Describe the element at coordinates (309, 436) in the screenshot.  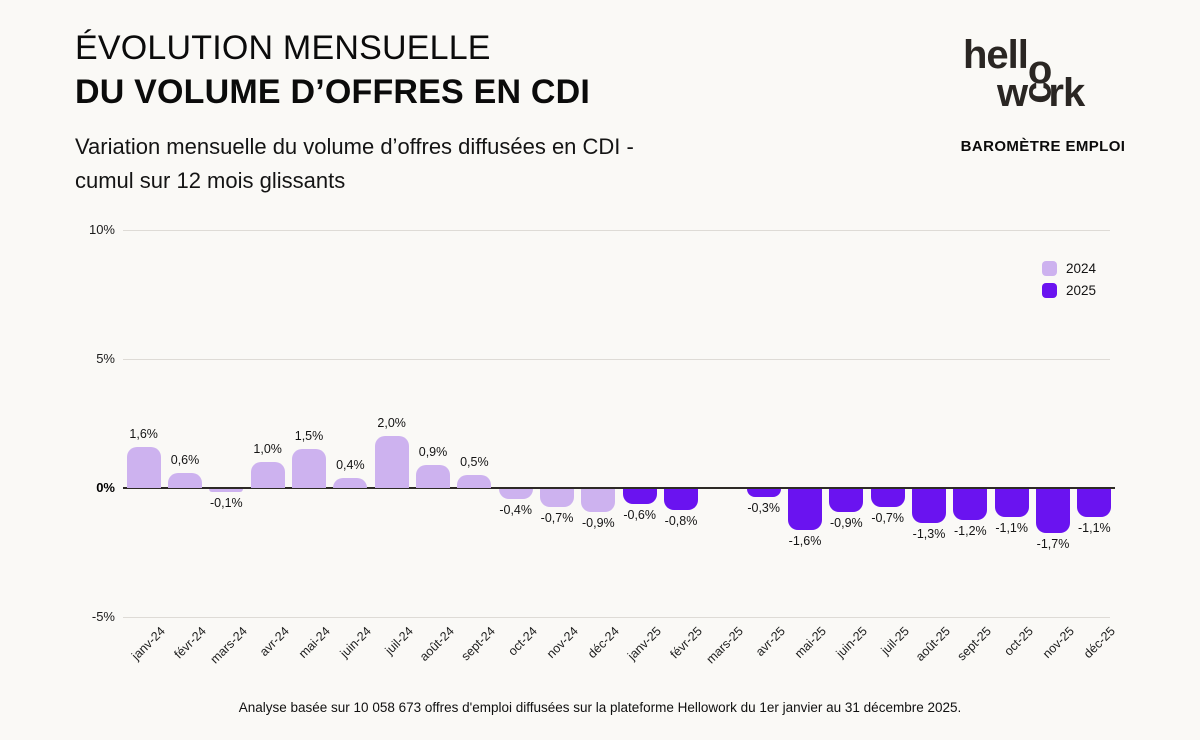
I see `bar-value-label: 1,5%` at that location.